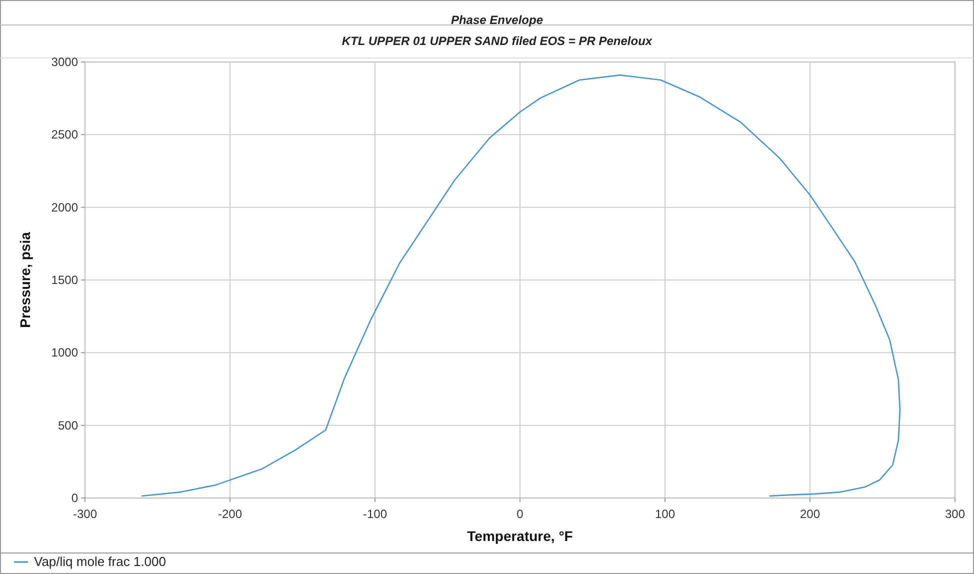 The height and width of the screenshot is (574, 974). Describe the element at coordinates (955, 514) in the screenshot. I see `x-tick-label: 300` at that location.